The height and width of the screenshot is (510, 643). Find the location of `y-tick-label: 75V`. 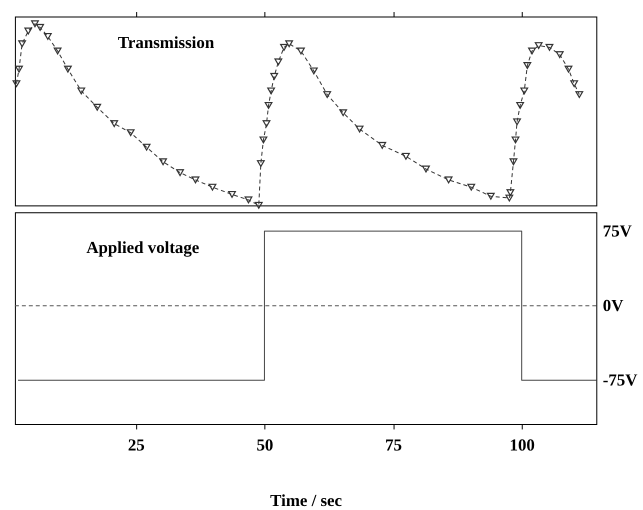

y-tick-label: 75V is located at coordinates (617, 231).